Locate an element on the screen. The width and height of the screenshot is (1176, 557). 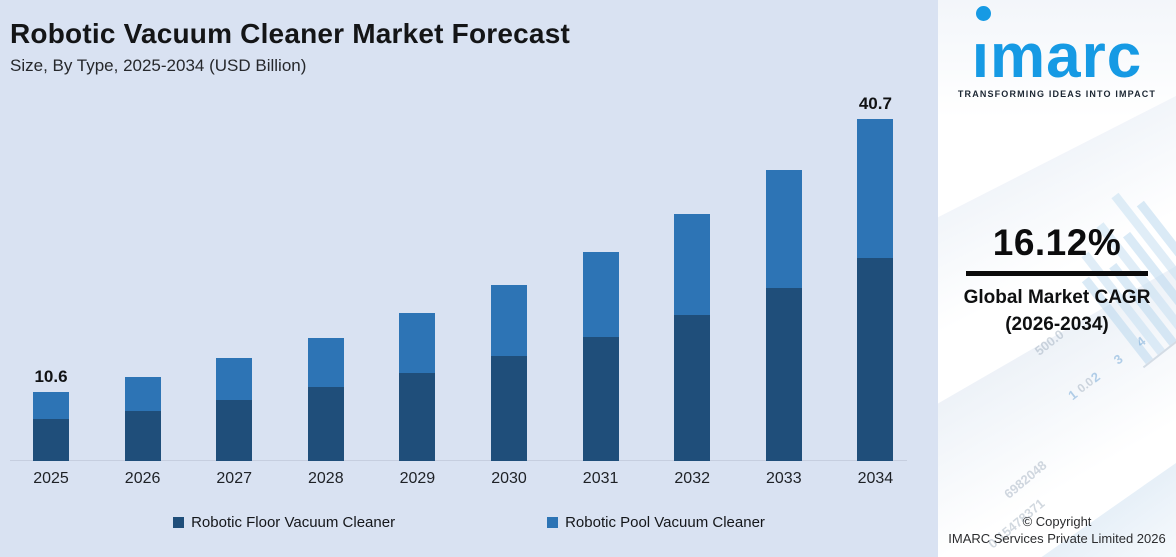
bar-2025 is located at coordinates (51, 426).